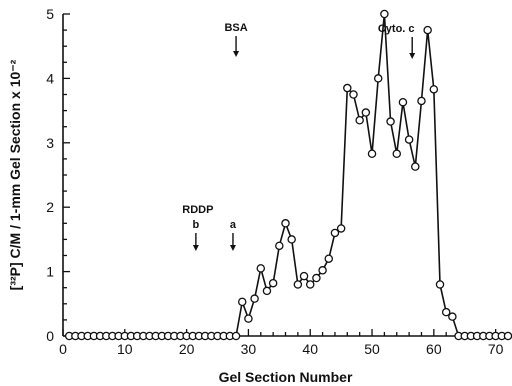  I want to click on x-tick-label: 60, so click(434, 349).